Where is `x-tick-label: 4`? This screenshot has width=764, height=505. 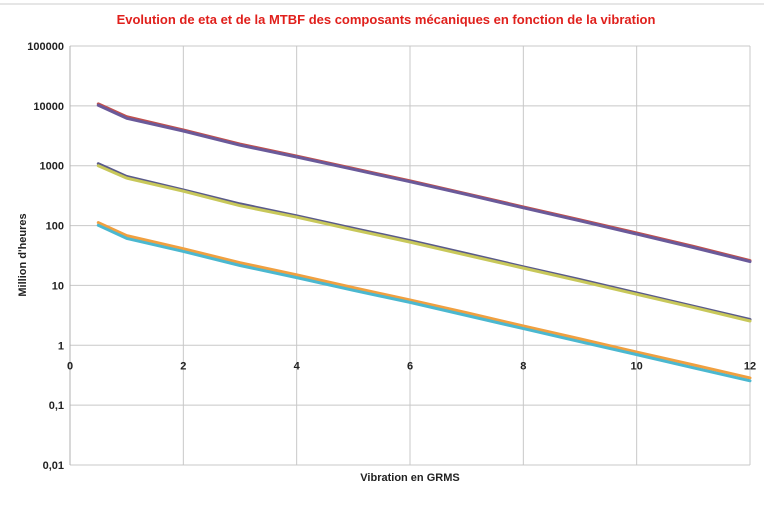 x-tick-label: 4 is located at coordinates (297, 366).